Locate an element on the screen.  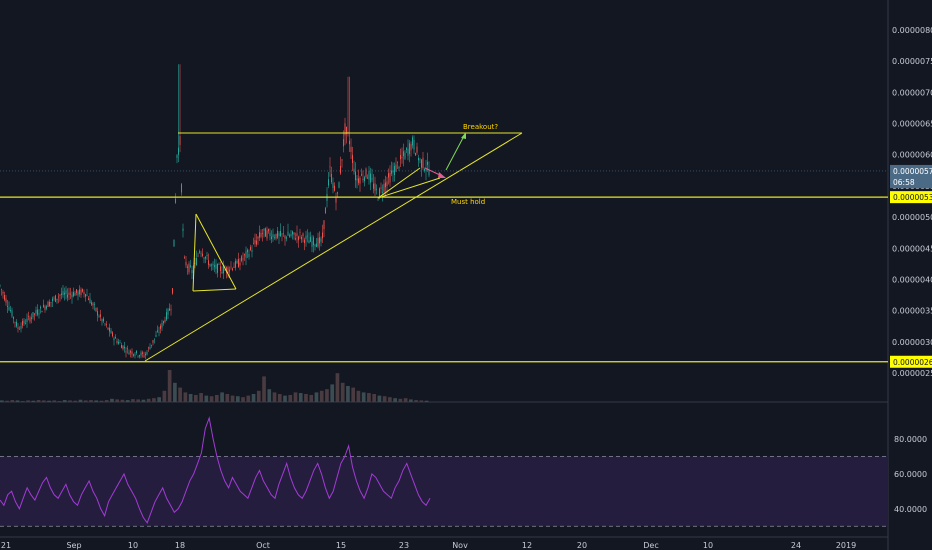
price-tick-label: 0.00000700 is located at coordinates (912, 92).